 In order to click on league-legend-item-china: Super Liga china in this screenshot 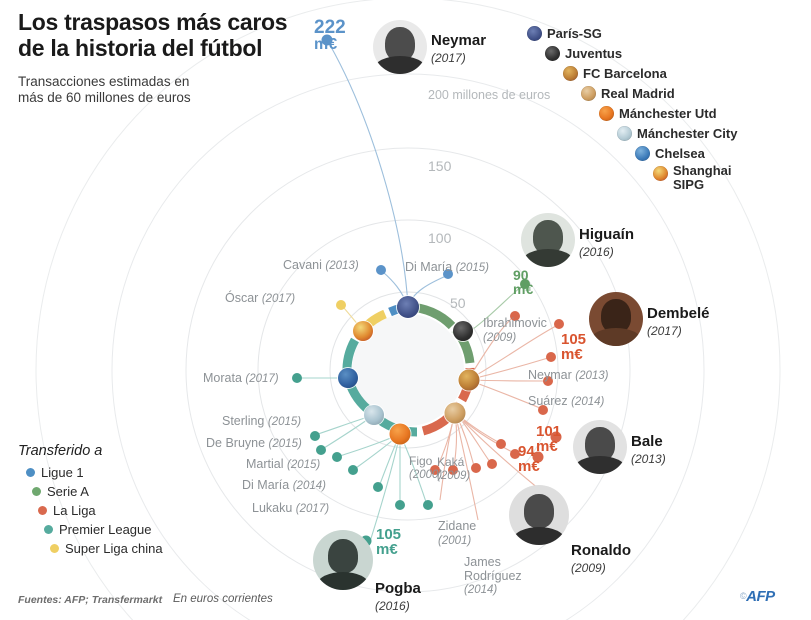, I will do `click(106, 548)`.